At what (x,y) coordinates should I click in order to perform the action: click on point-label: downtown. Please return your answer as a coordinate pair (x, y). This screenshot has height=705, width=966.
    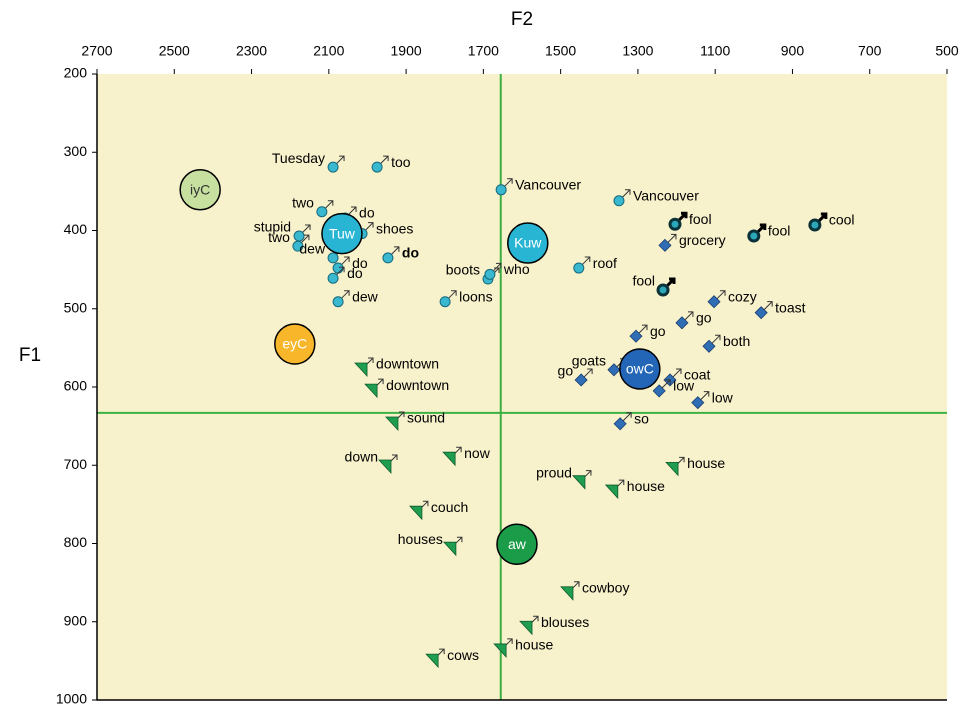
    Looking at the image, I should click on (417, 385).